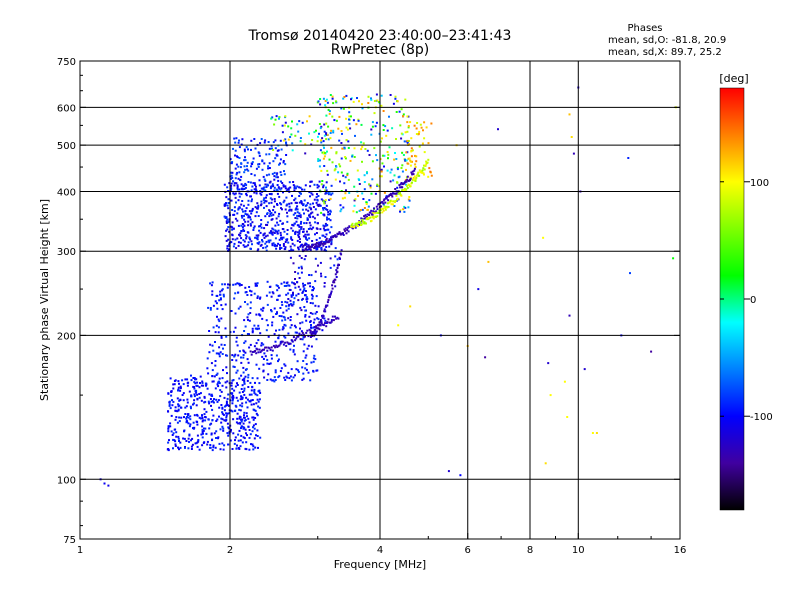 This screenshot has height=600, width=800. I want to click on y-tick-label: 400, so click(66, 192).